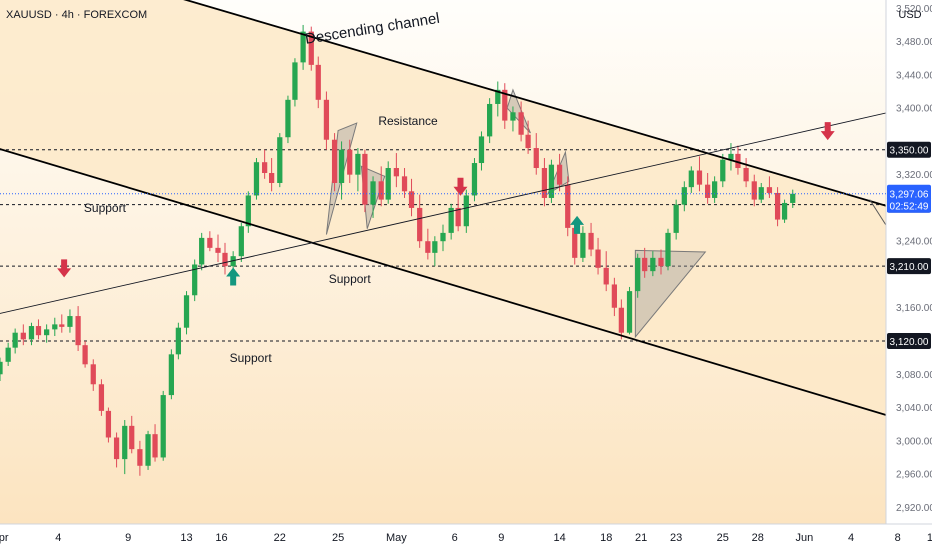 Image resolution: width=932 pixels, height=555 pixels. Describe the element at coordinates (909, 198) in the screenshot. I see `current-price-label` at that location.